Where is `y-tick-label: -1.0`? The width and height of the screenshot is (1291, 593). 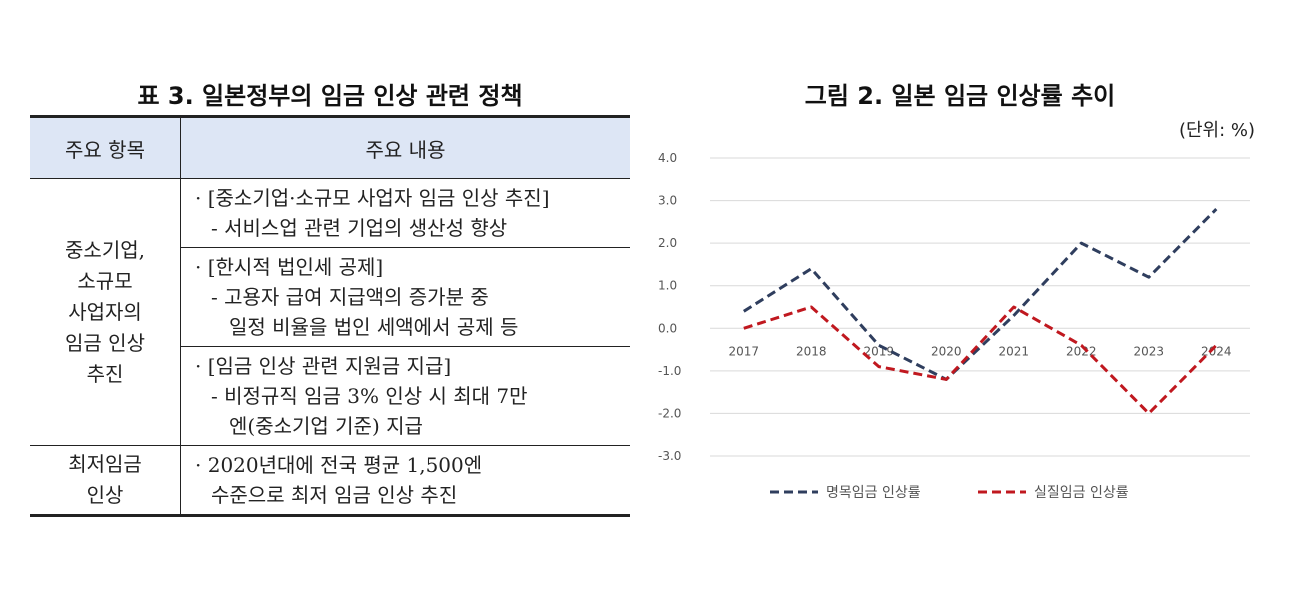
y-tick-label: -1.0 is located at coordinates (669, 371).